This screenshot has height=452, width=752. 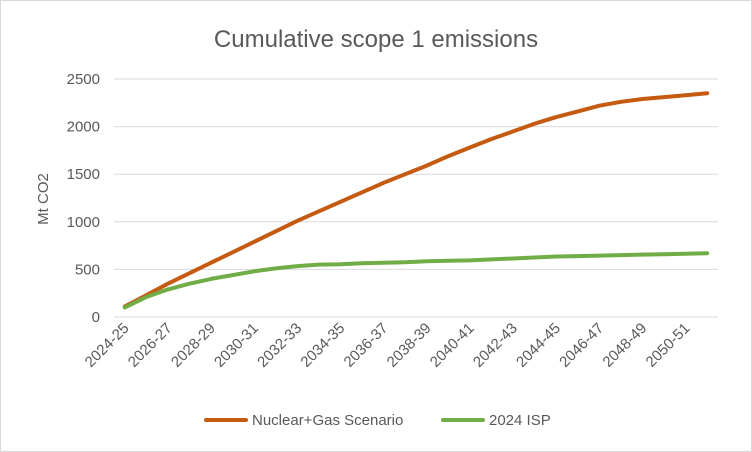 What do you see at coordinates (83, 174) in the screenshot?
I see `y-tick-label: 1500` at bounding box center [83, 174].